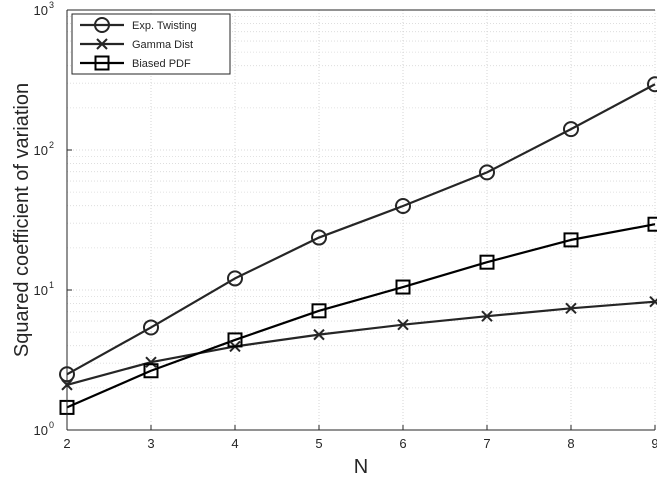  I want to click on y-tick-exponent: 2, so click(51, 145).